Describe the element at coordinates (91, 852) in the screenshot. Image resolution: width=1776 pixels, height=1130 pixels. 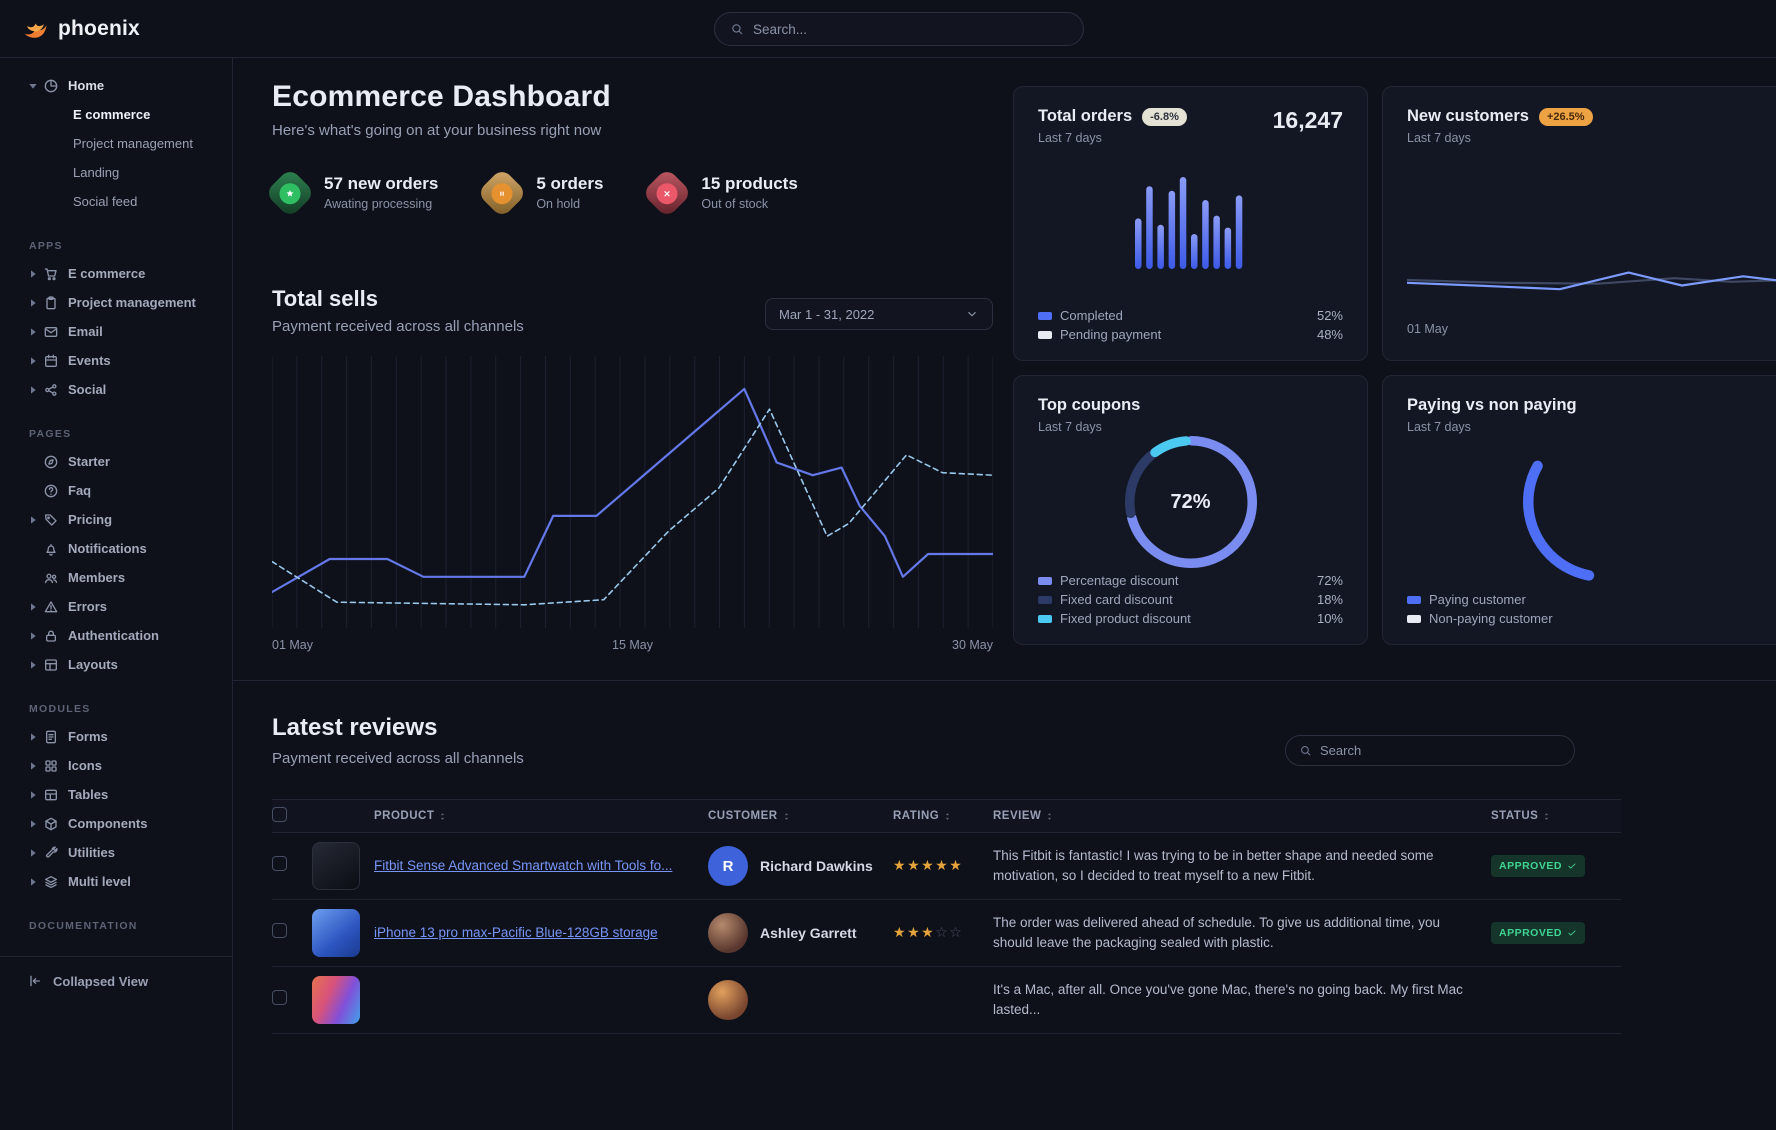
I see `sidebar-item-label: Utilities` at that location.